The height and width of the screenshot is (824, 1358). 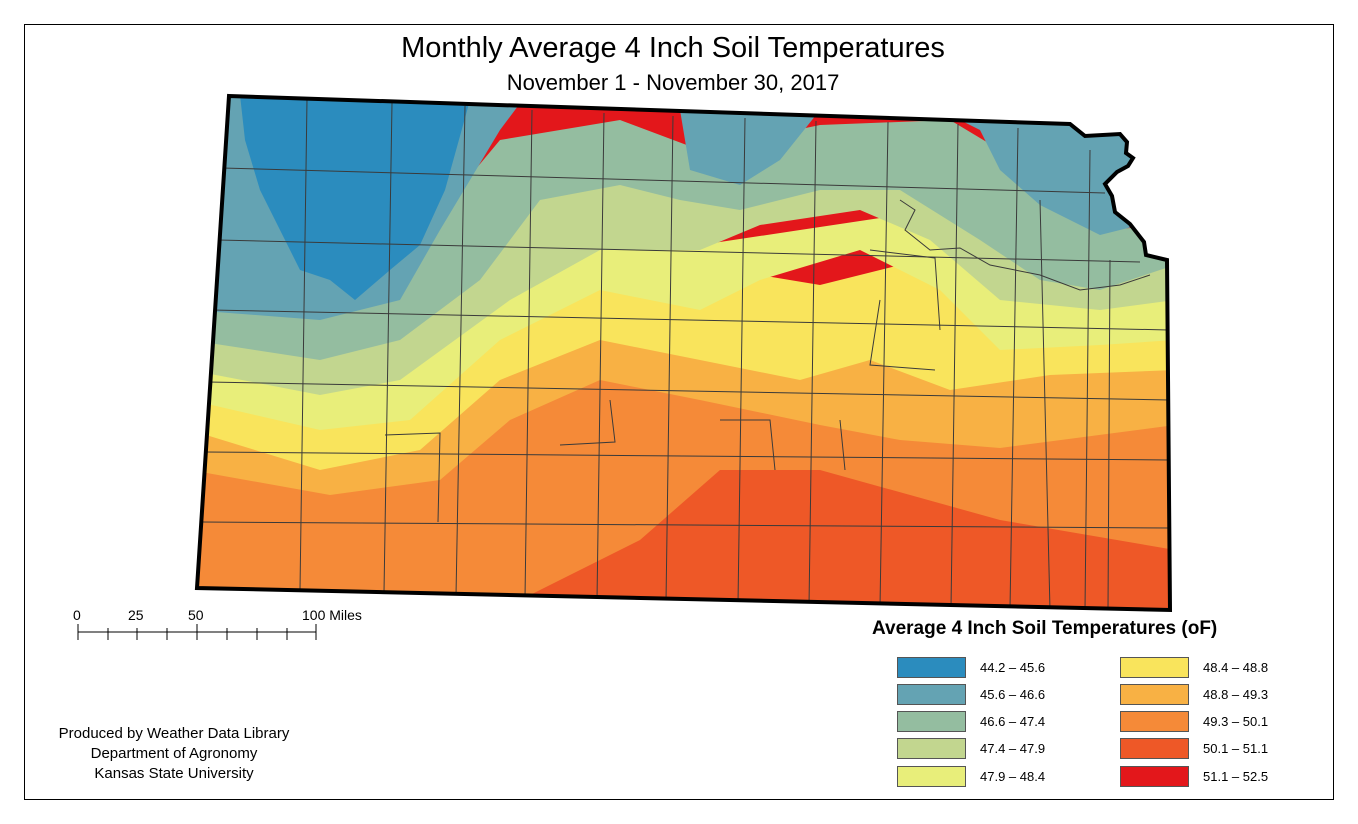 I want to click on scale-label-50: 50, so click(x=196, y=615).